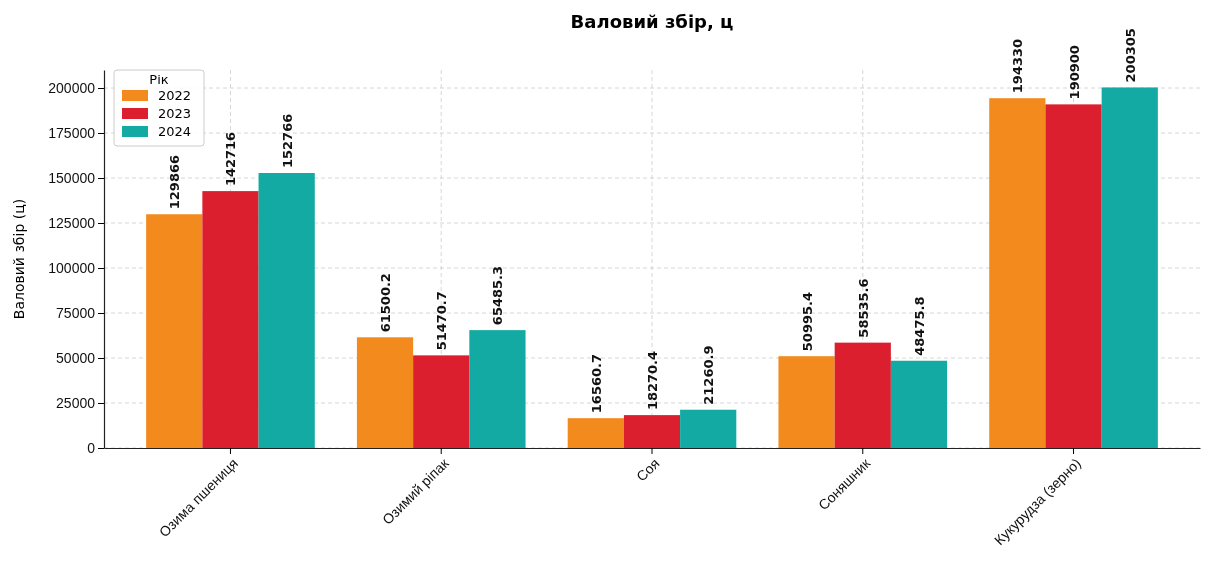 Image resolution: width=1218 pixels, height=583 pixels. I want to click on data-label: 61500.2, so click(386, 303).